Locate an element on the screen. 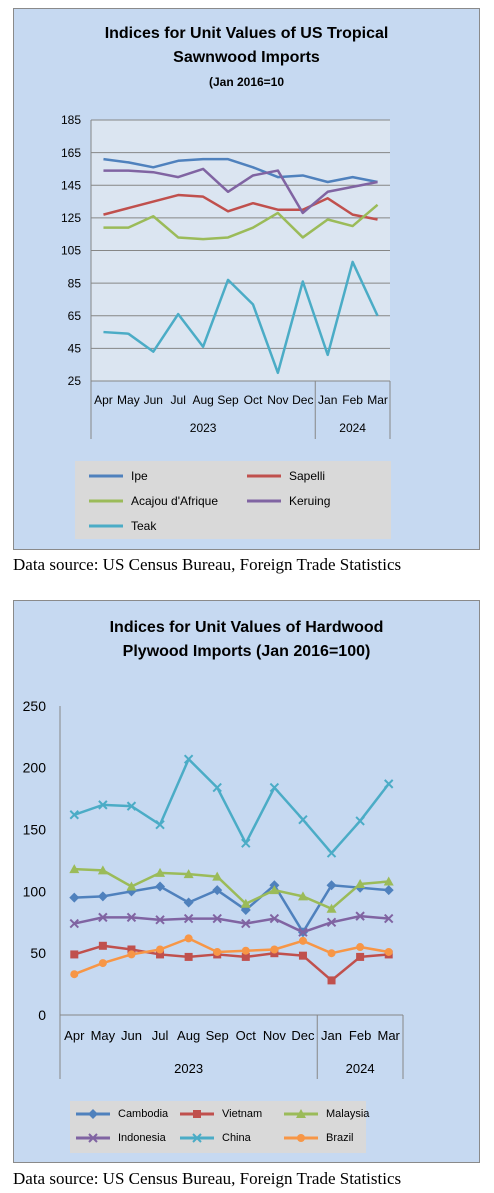 This screenshot has width=494, height=1193. x-tick-label: Aug is located at coordinates (188, 1035).